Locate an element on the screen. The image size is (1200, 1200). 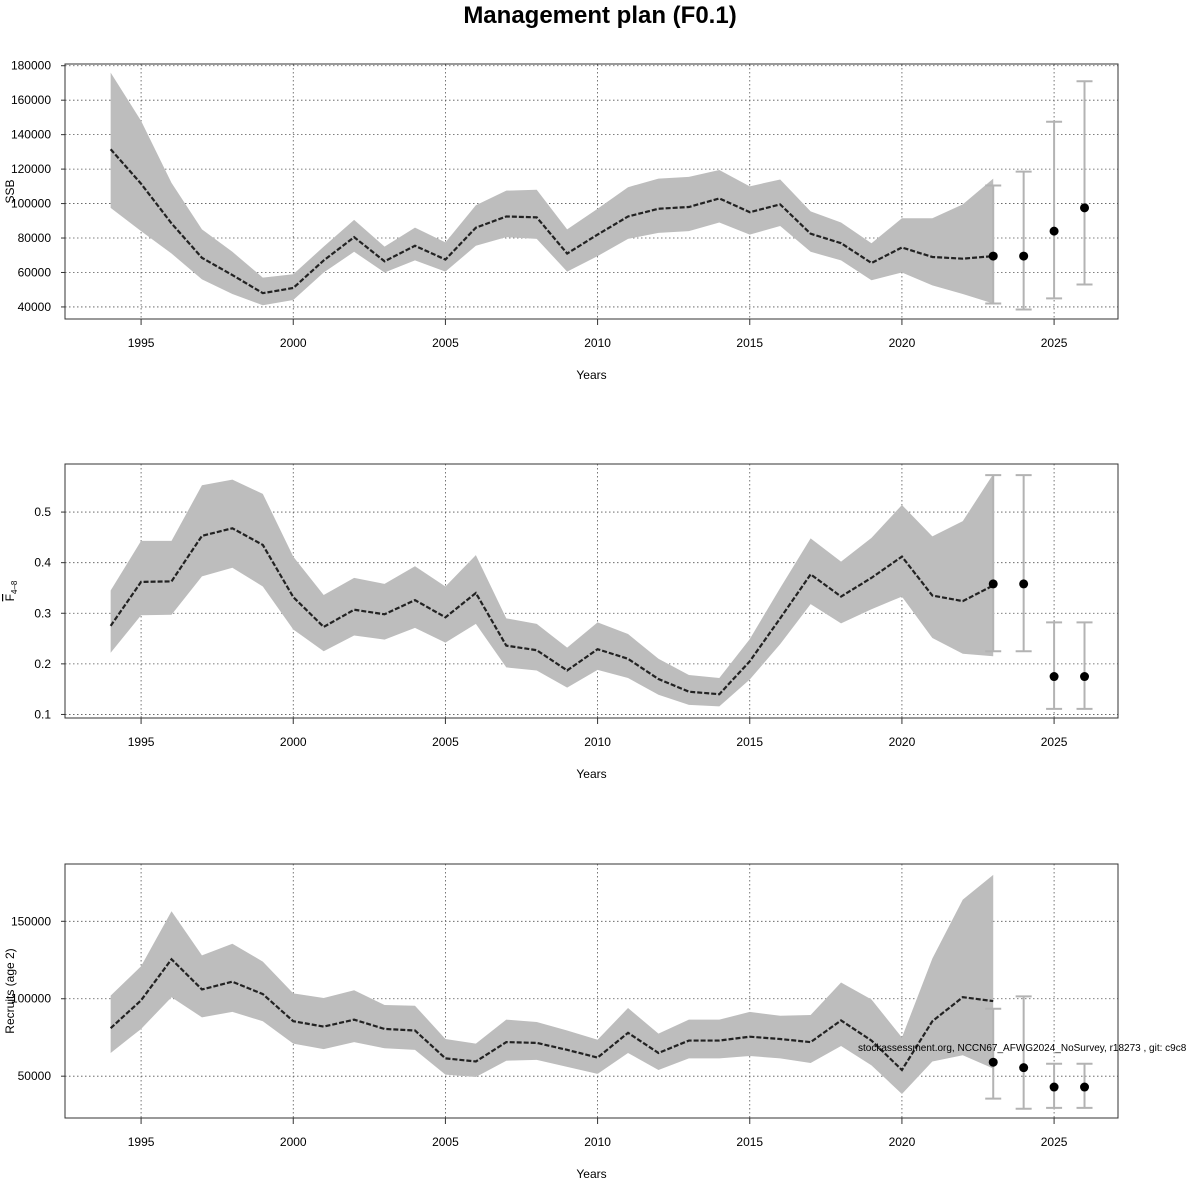
y-tick-label: 160000 is located at coordinates (31, 100).